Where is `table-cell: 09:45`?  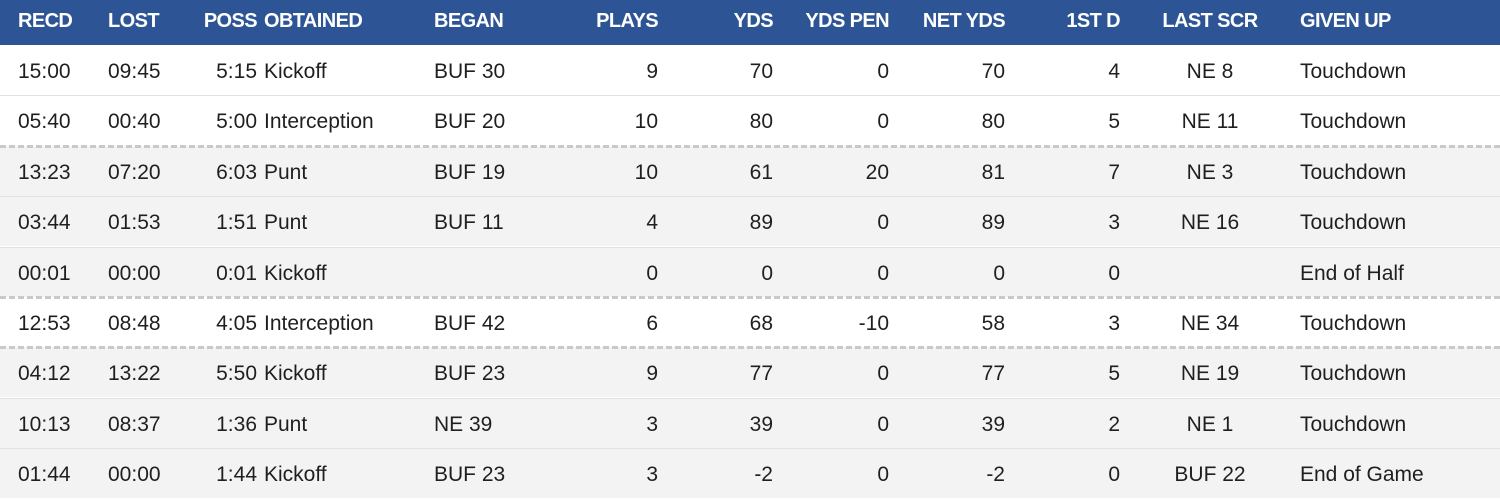 table-cell: 09:45 is located at coordinates (134, 71).